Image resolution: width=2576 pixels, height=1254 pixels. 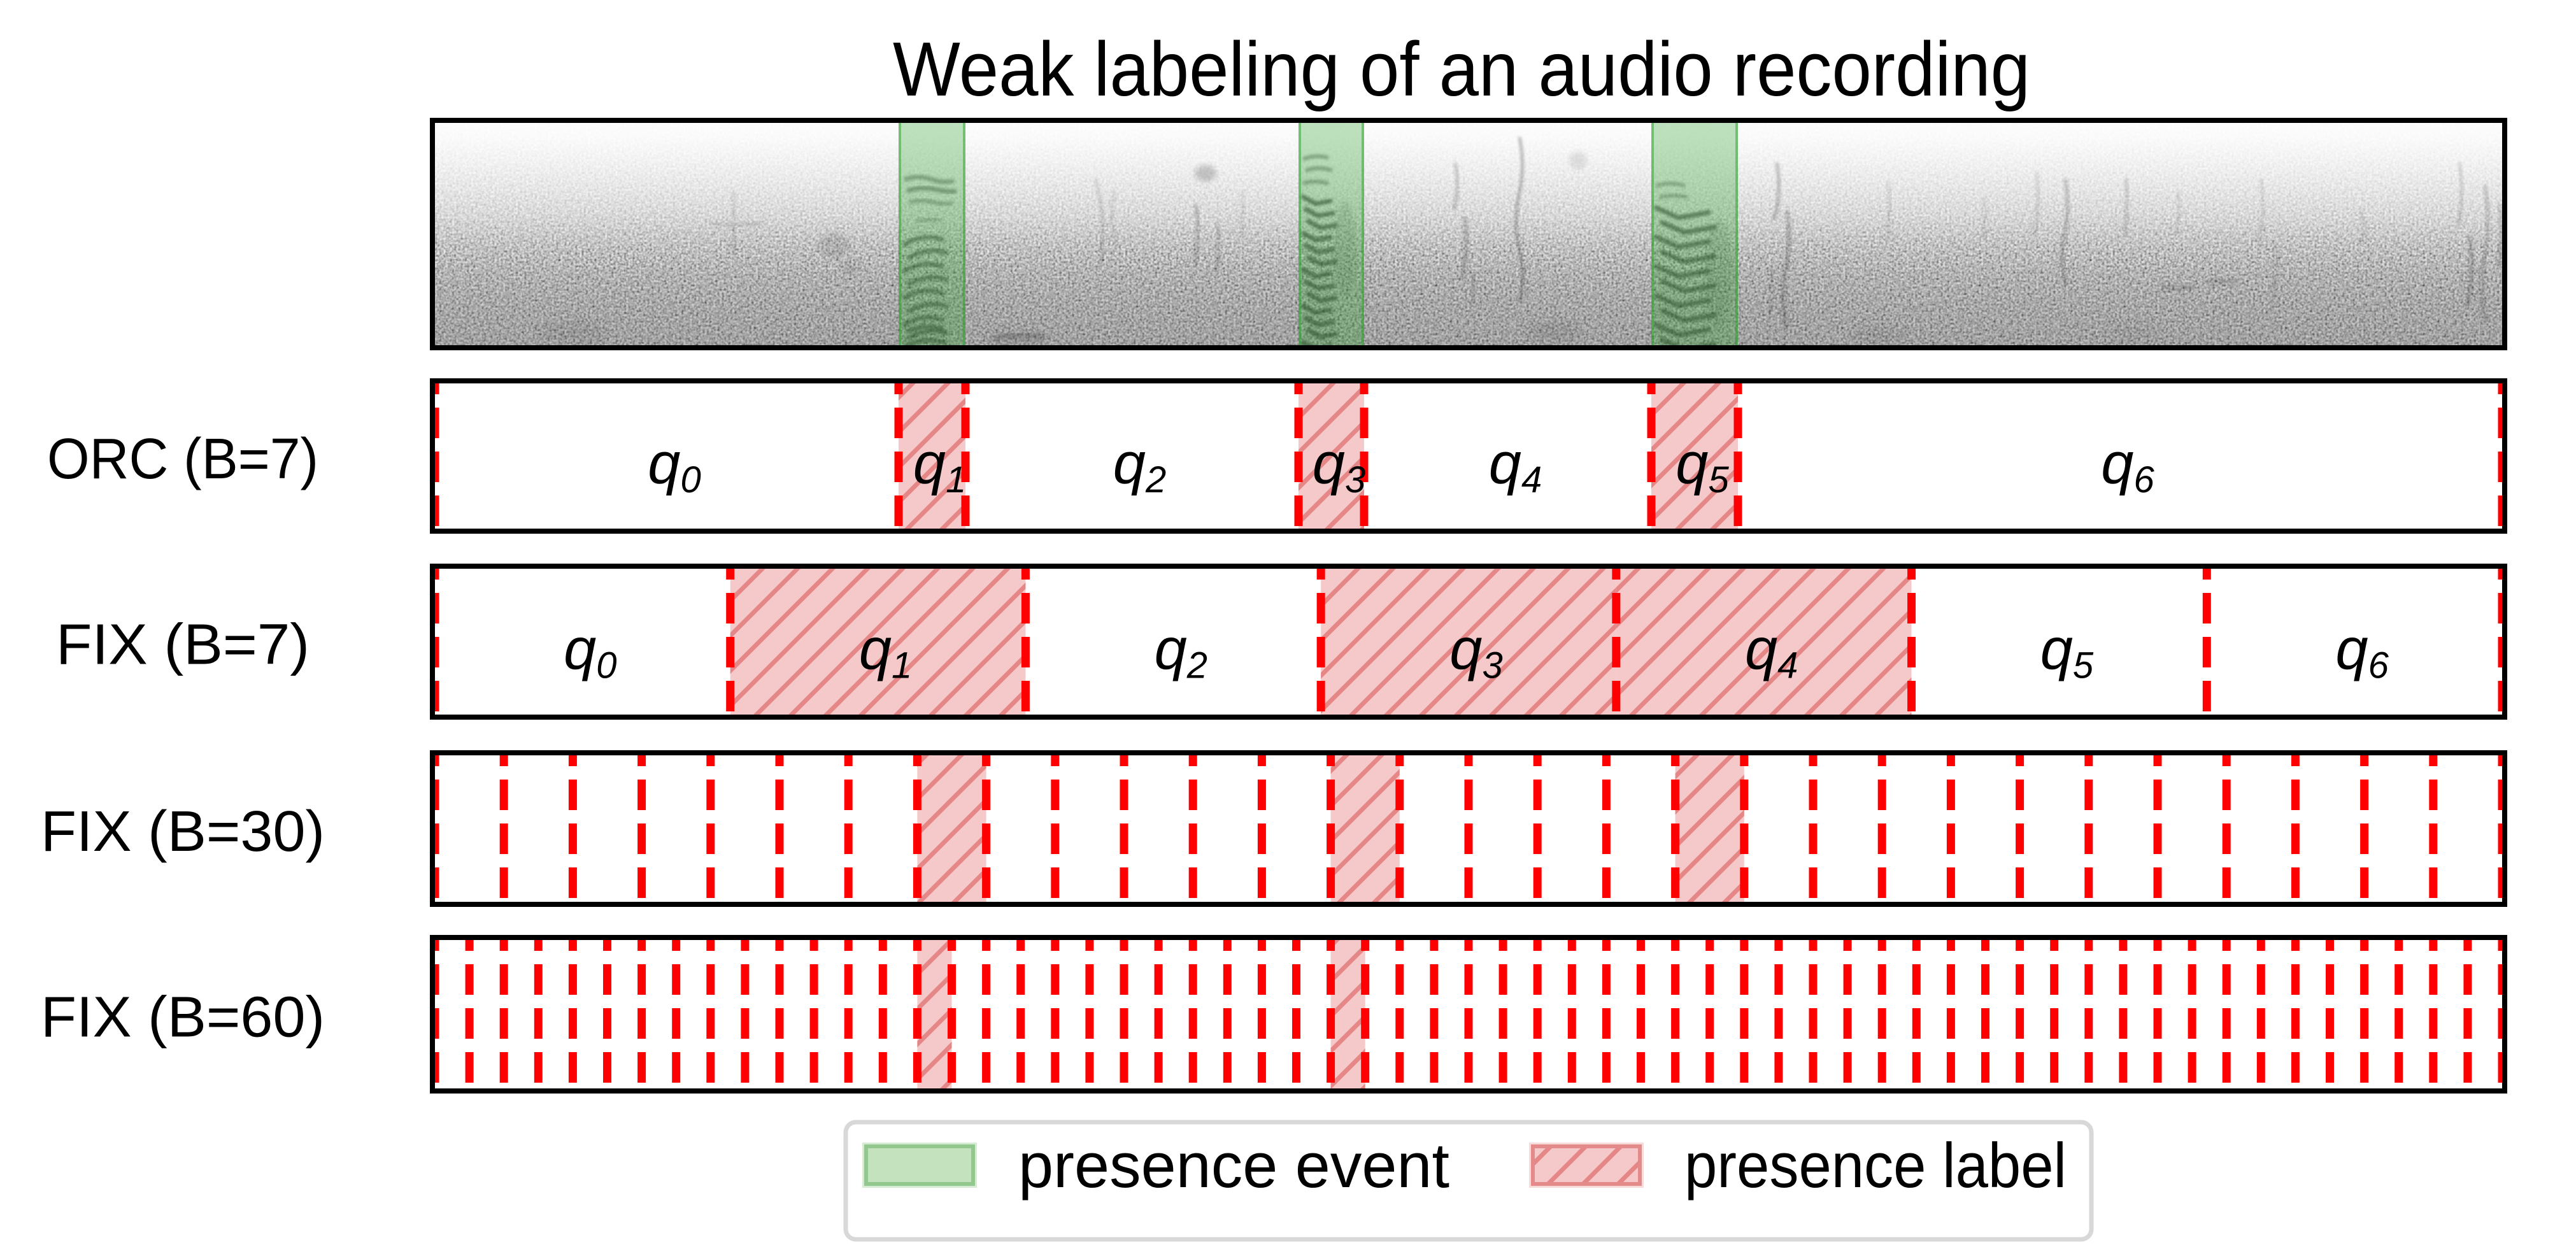 I want to click on svg-text: ORC (B=7), so click(x=183, y=459).